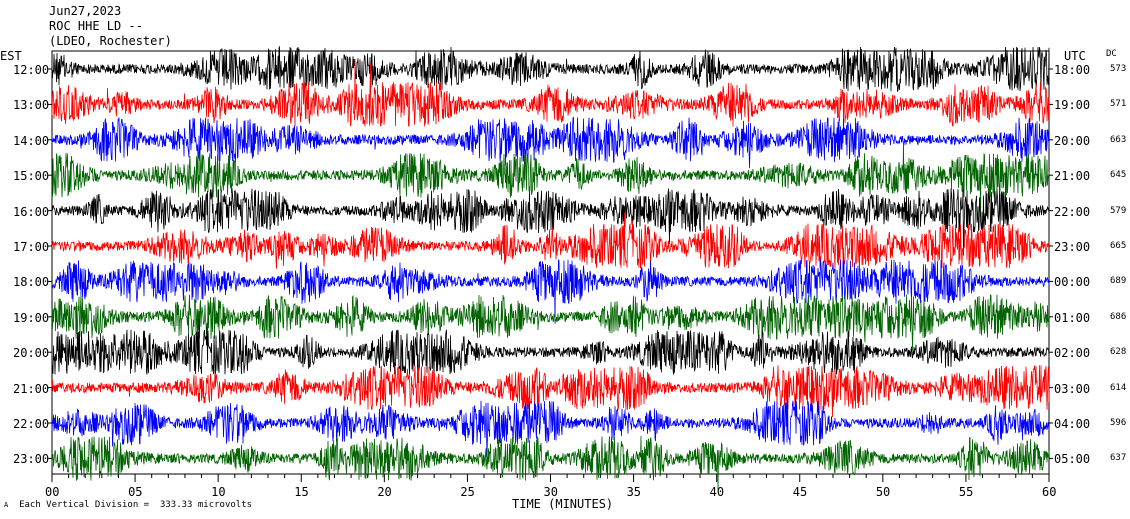  What do you see at coordinates (110, 41) in the screenshot?
I see `network-name: (LDEO, Rochester)` at bounding box center [110, 41].